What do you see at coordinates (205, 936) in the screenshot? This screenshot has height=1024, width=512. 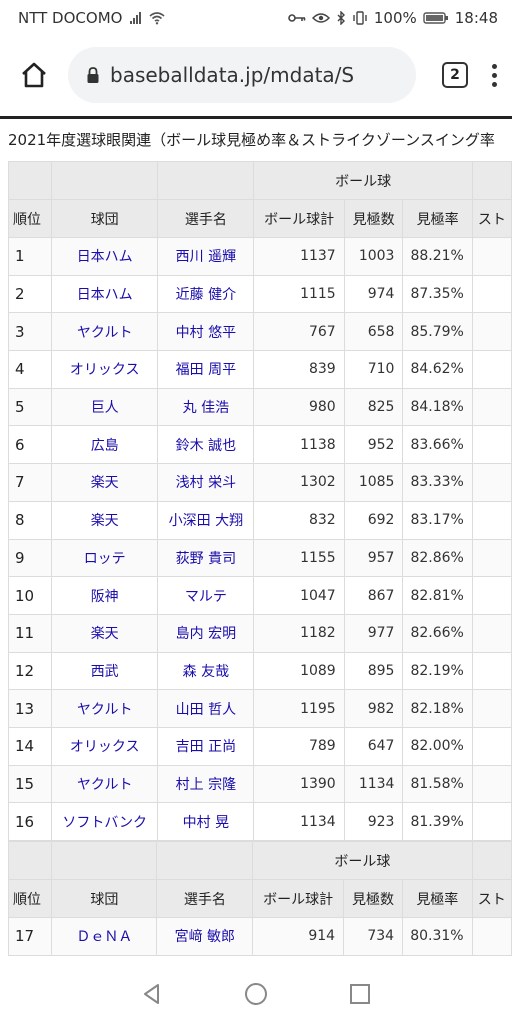 I see `player-link: 宮﨑 敏郎` at bounding box center [205, 936].